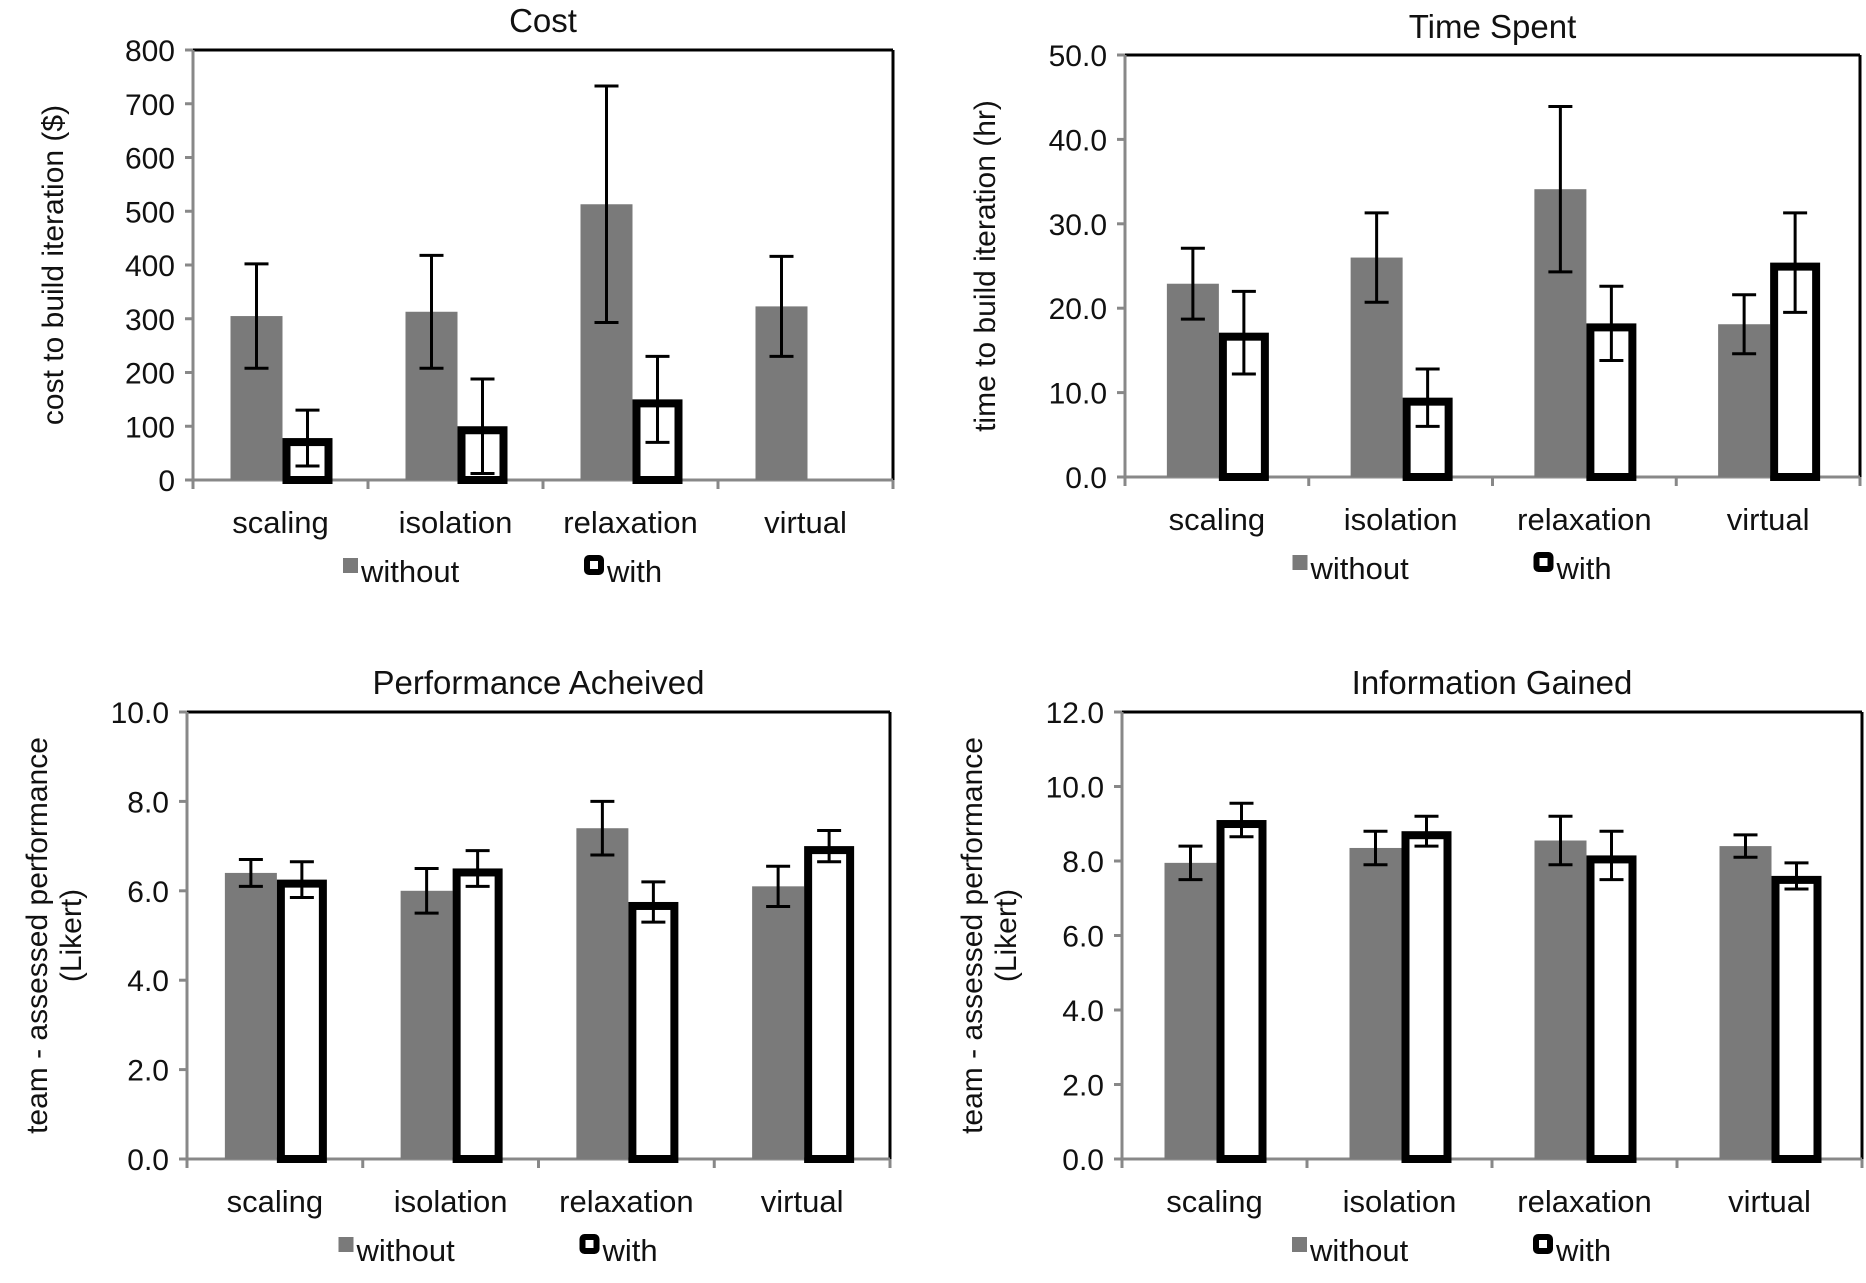 Image resolution: width=1866 pixels, height=1283 pixels. I want to click on y-tick-label: 100, so click(150, 427).